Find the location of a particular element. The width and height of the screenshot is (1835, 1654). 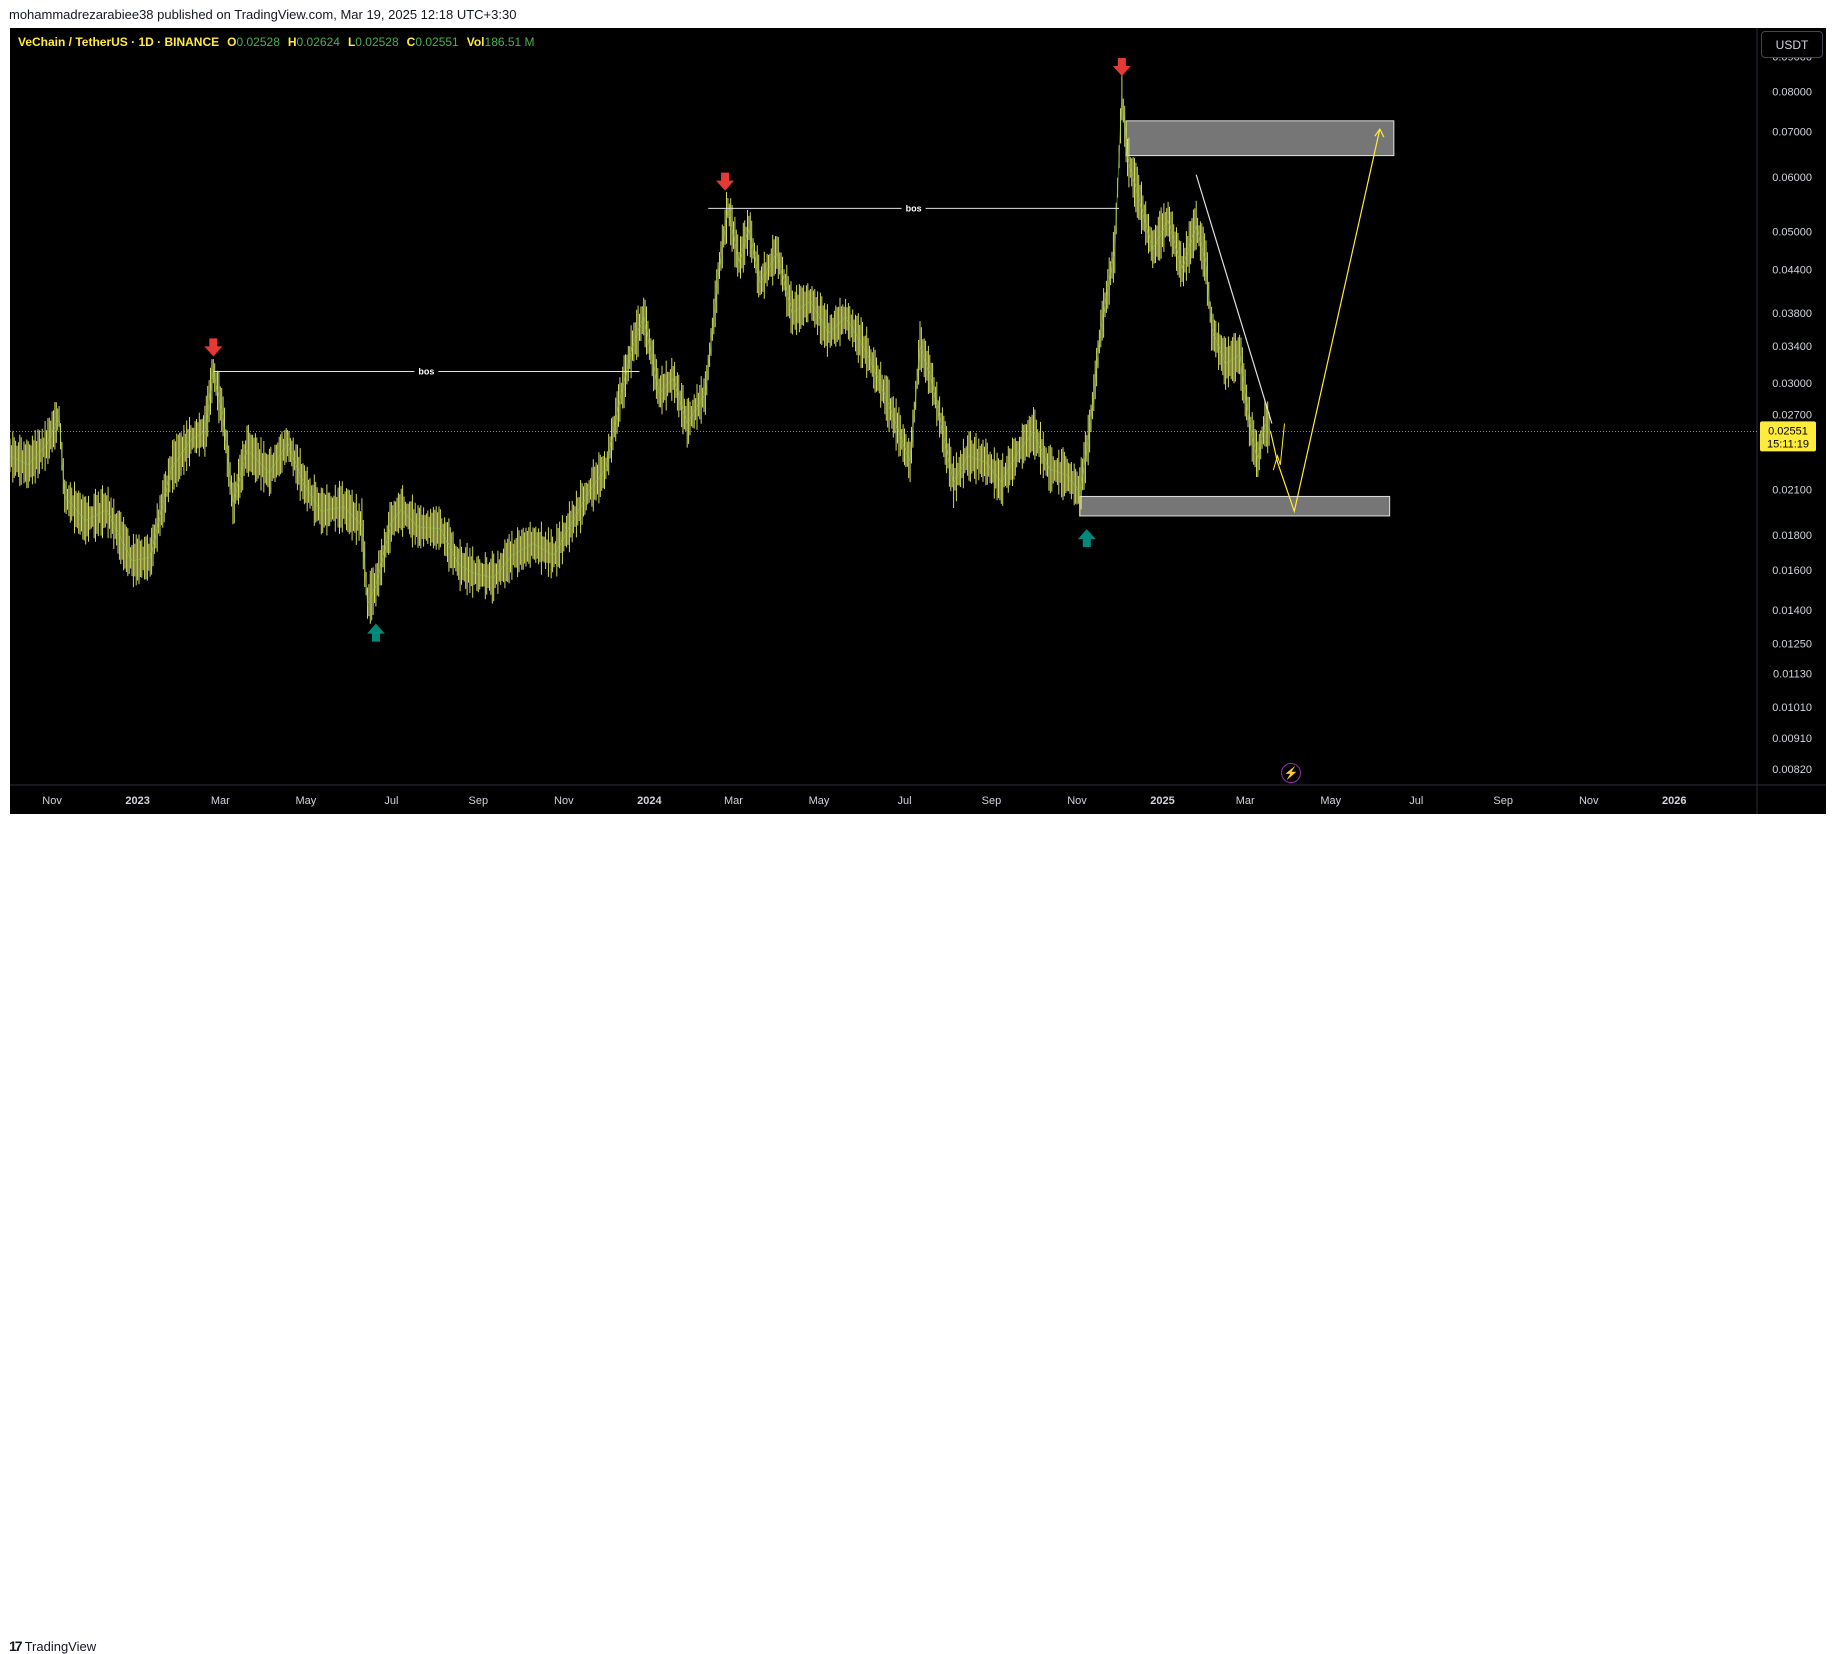

tradingview-logo-text: TradingView is located at coordinates (60, 1646).